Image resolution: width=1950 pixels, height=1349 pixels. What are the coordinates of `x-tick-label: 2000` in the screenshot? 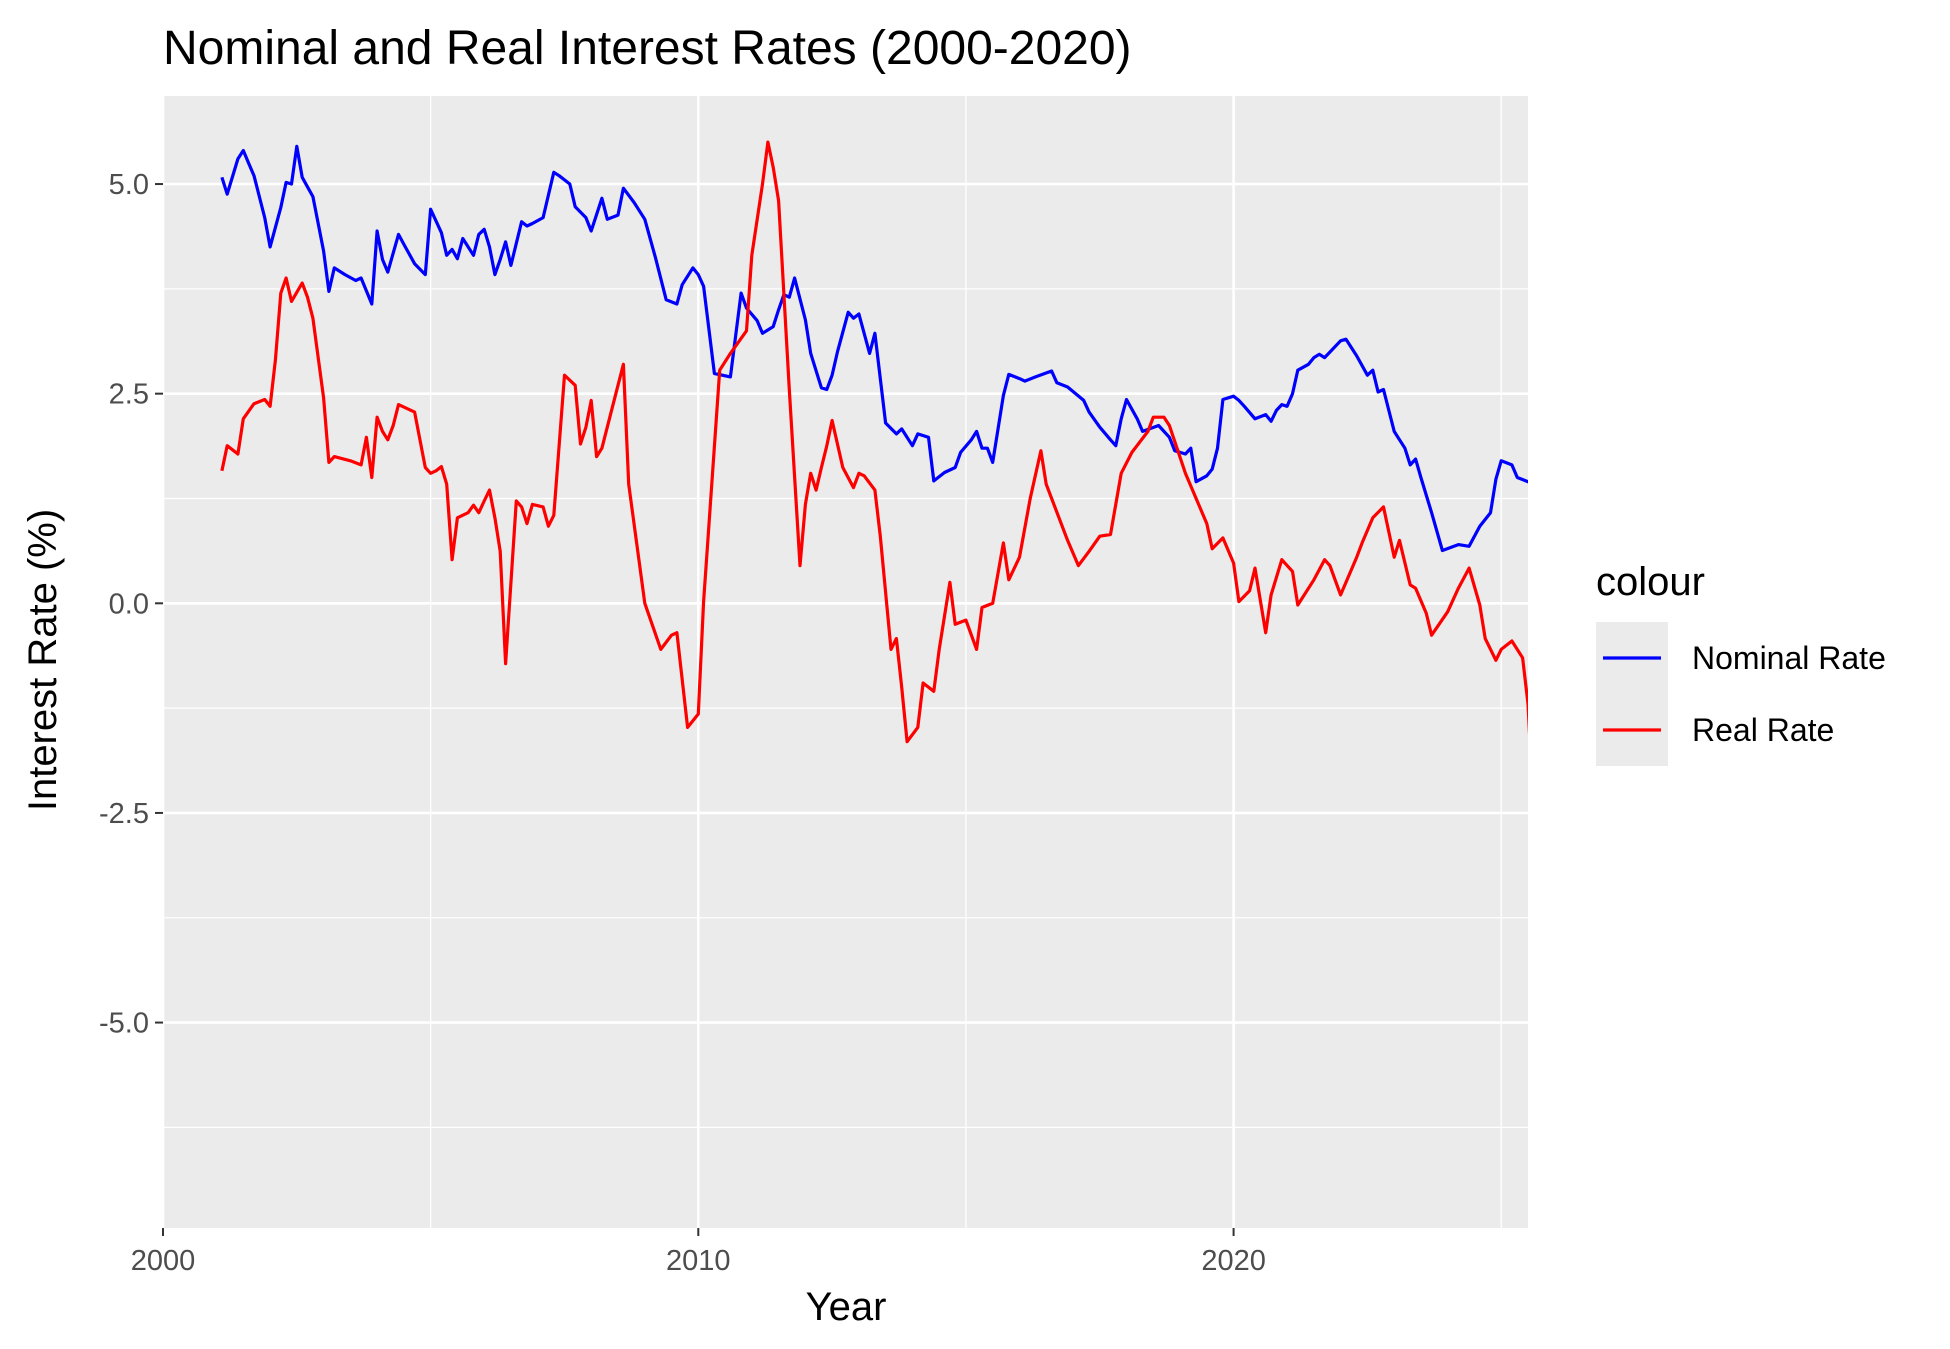 It's located at (163, 1261).